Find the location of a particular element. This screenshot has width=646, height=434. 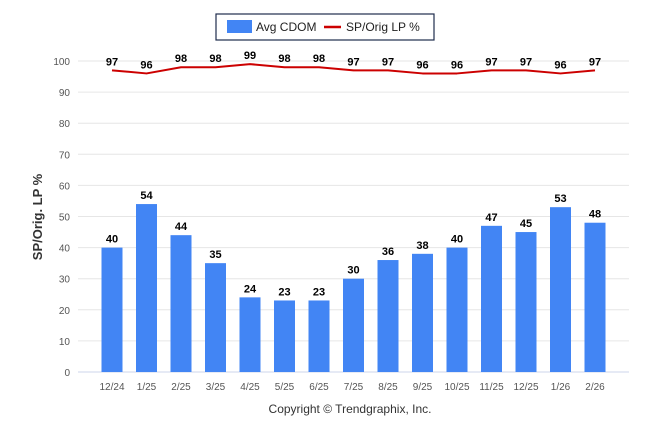

bar-data-label: 38 is located at coordinates (422, 246).